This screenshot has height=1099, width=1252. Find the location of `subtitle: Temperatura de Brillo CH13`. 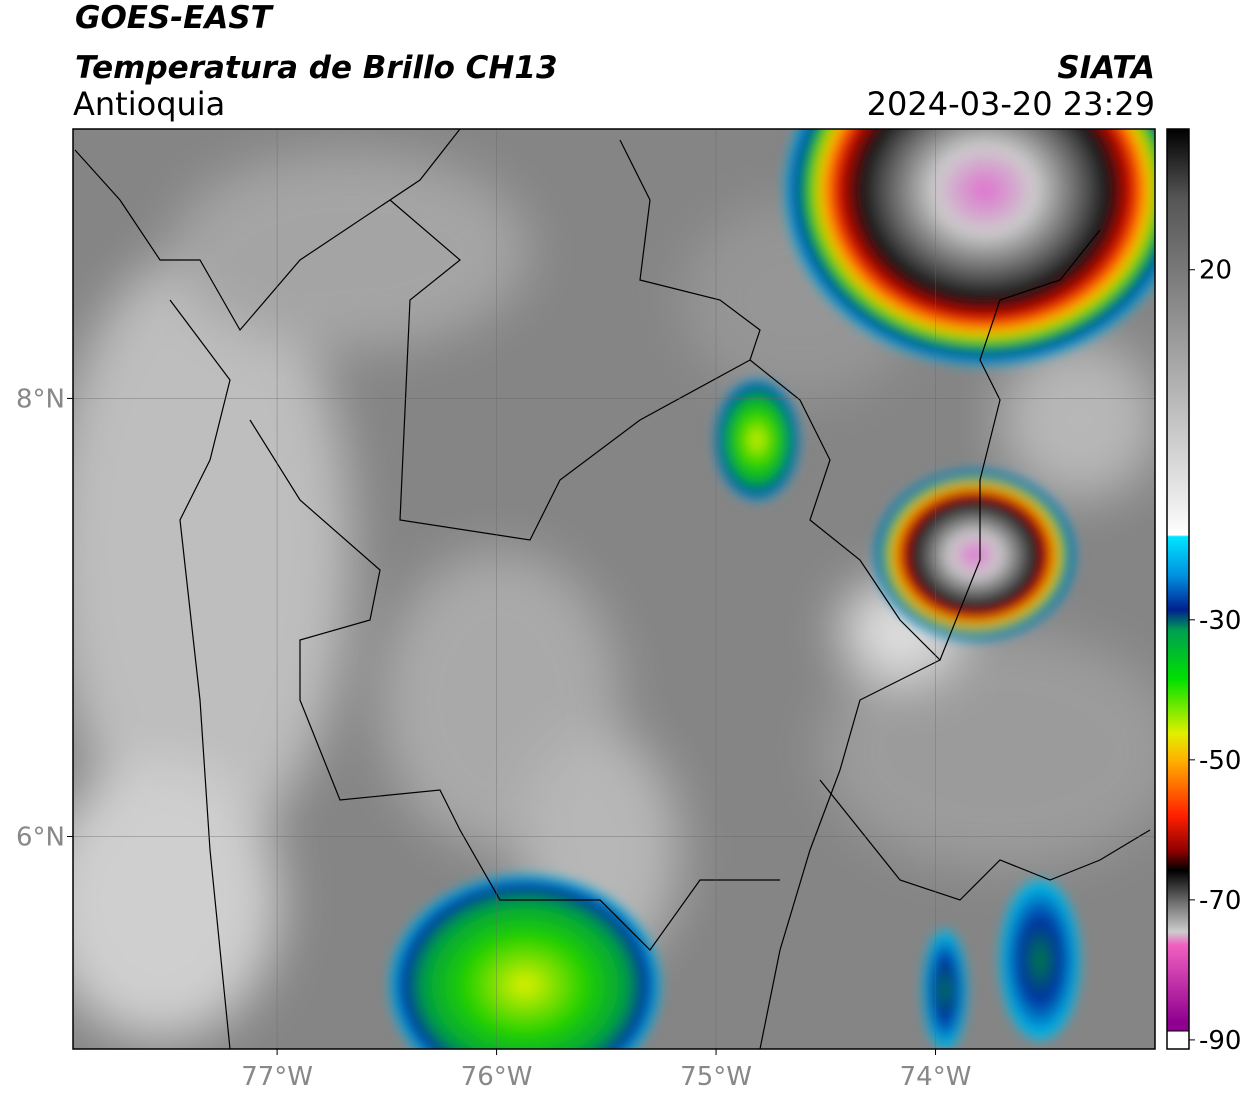

subtitle: Temperatura de Brillo CH13 is located at coordinates (316, 68).